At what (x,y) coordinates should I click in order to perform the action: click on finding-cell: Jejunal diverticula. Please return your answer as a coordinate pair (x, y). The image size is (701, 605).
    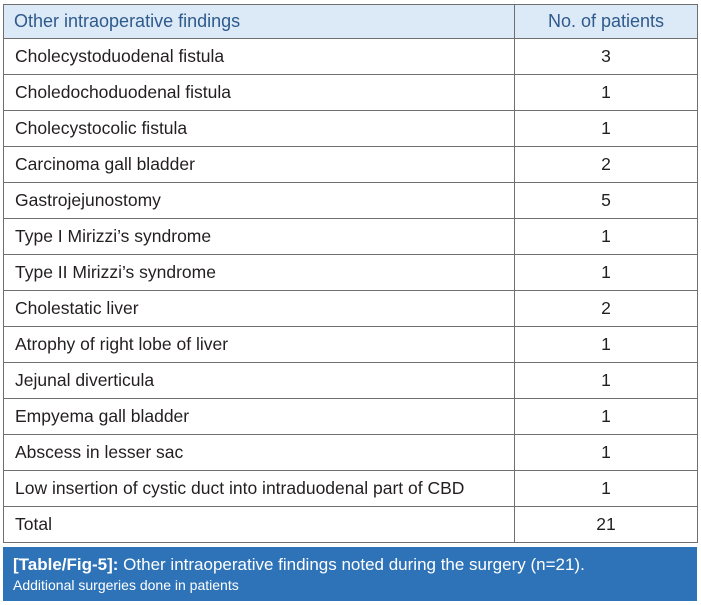
    Looking at the image, I should click on (259, 380).